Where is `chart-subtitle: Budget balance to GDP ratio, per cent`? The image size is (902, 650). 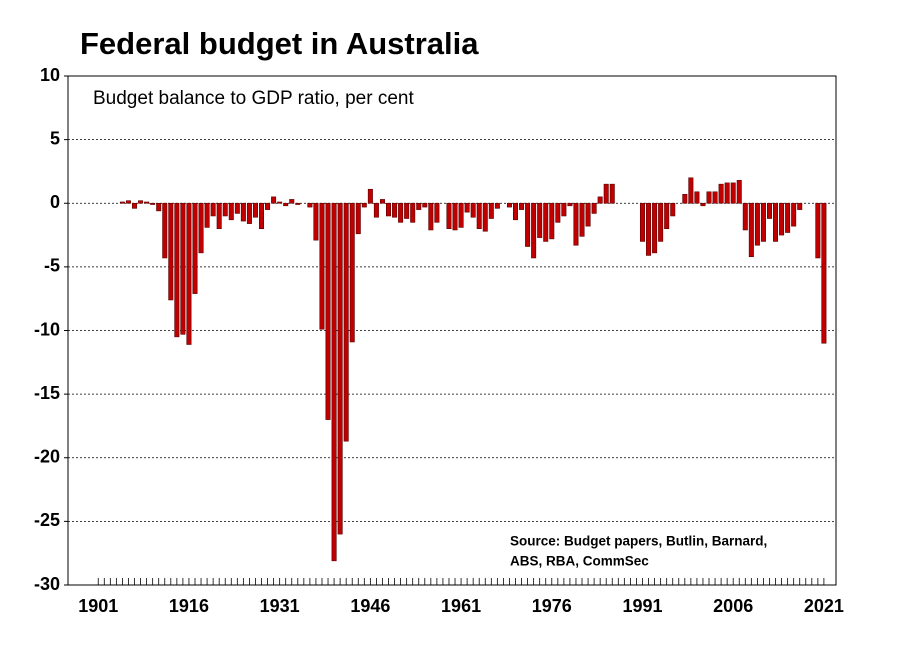
chart-subtitle: Budget balance to GDP ratio, per cent is located at coordinates (253, 98).